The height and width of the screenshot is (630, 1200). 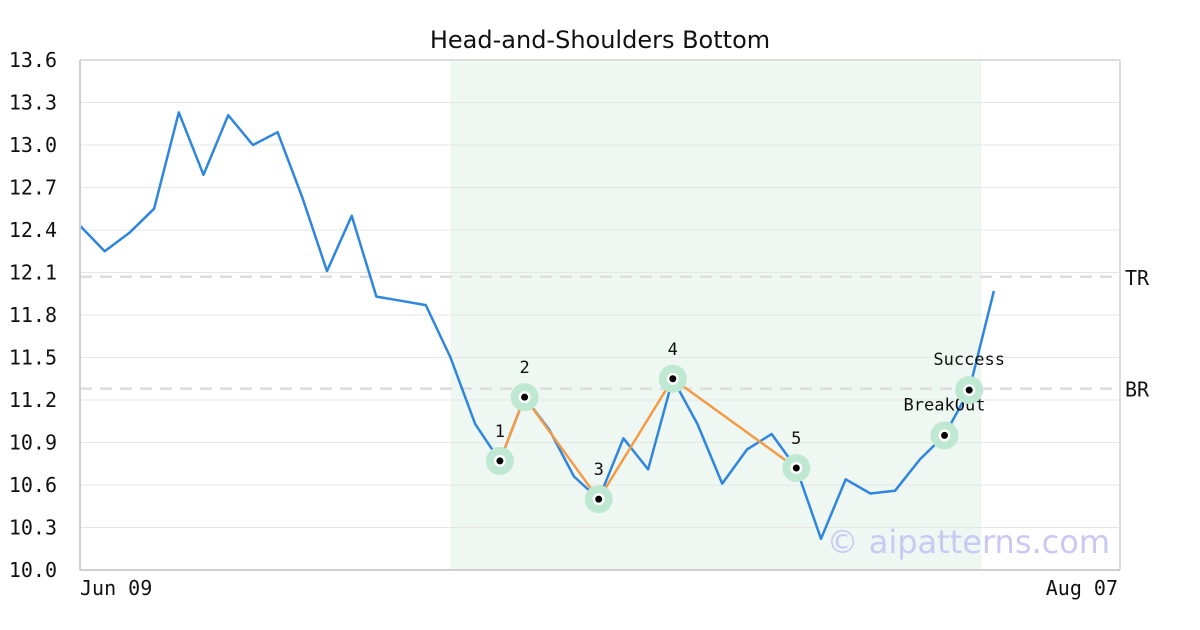 What do you see at coordinates (33, 528) in the screenshot?
I see `y-tick-label: 10.3` at bounding box center [33, 528].